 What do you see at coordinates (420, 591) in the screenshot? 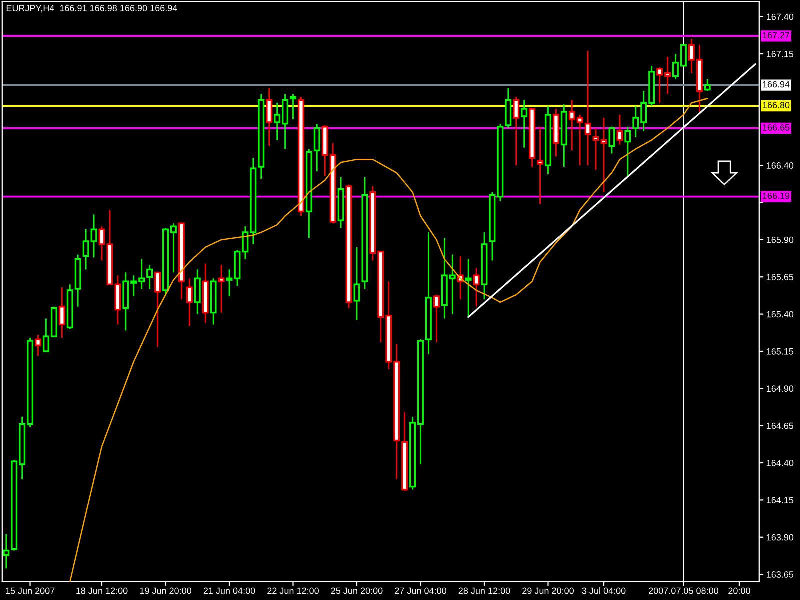
I see `x-tick-label: 27 Jun 04:00` at bounding box center [420, 591].